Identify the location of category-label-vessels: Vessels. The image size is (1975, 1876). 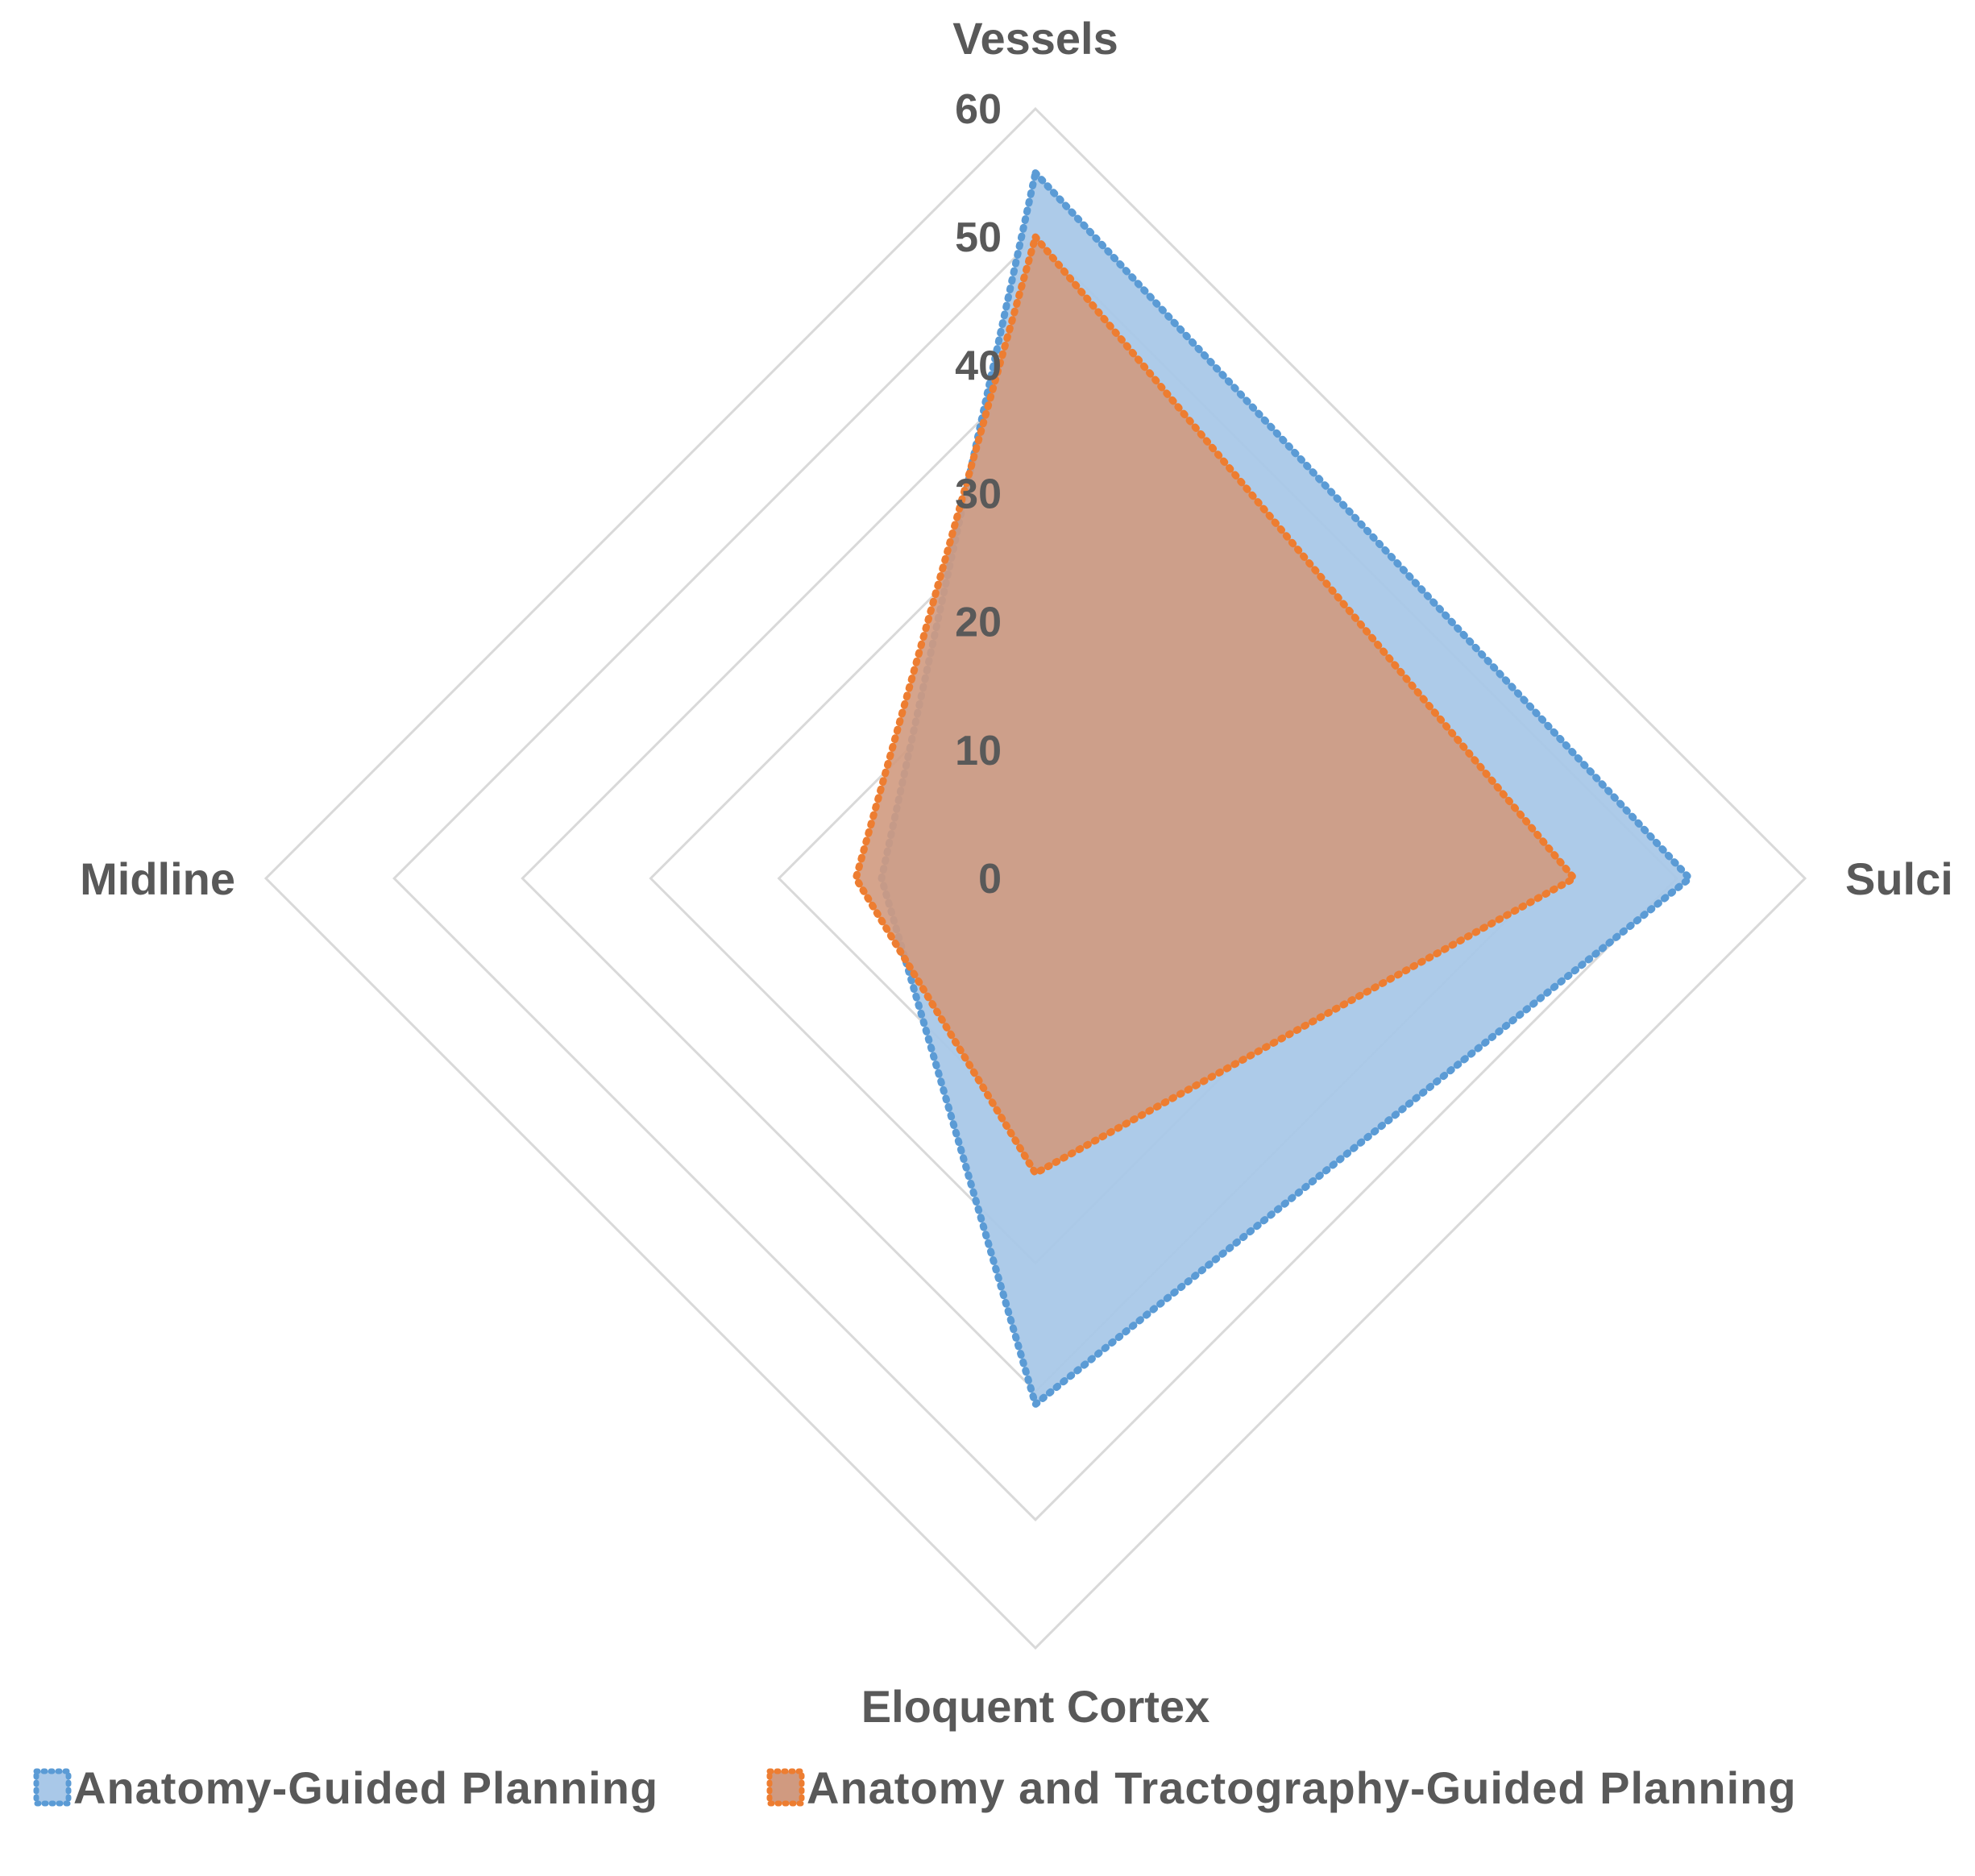
(1035, 38).